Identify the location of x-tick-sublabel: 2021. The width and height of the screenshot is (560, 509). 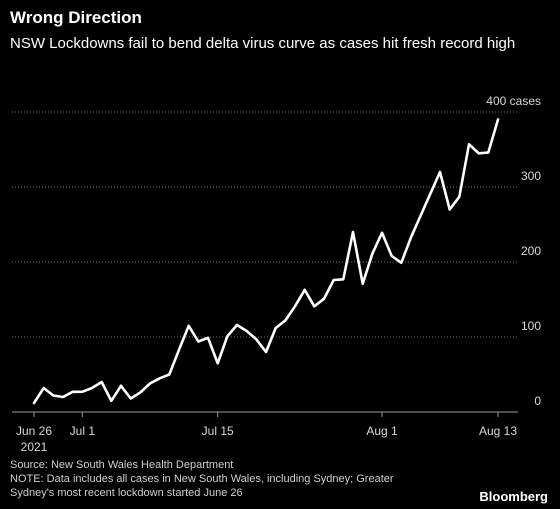
(34, 447).